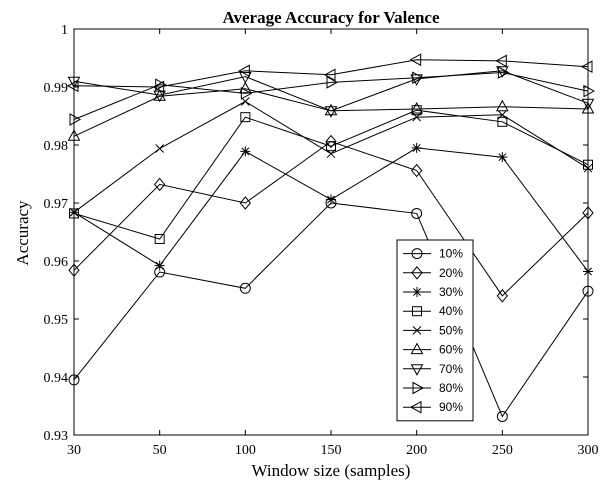 The width and height of the screenshot is (612, 489). What do you see at coordinates (435, 330) in the screenshot?
I see `legend: 10% 20% 30% 40% 50% 60% 70% 80% 90%` at bounding box center [435, 330].